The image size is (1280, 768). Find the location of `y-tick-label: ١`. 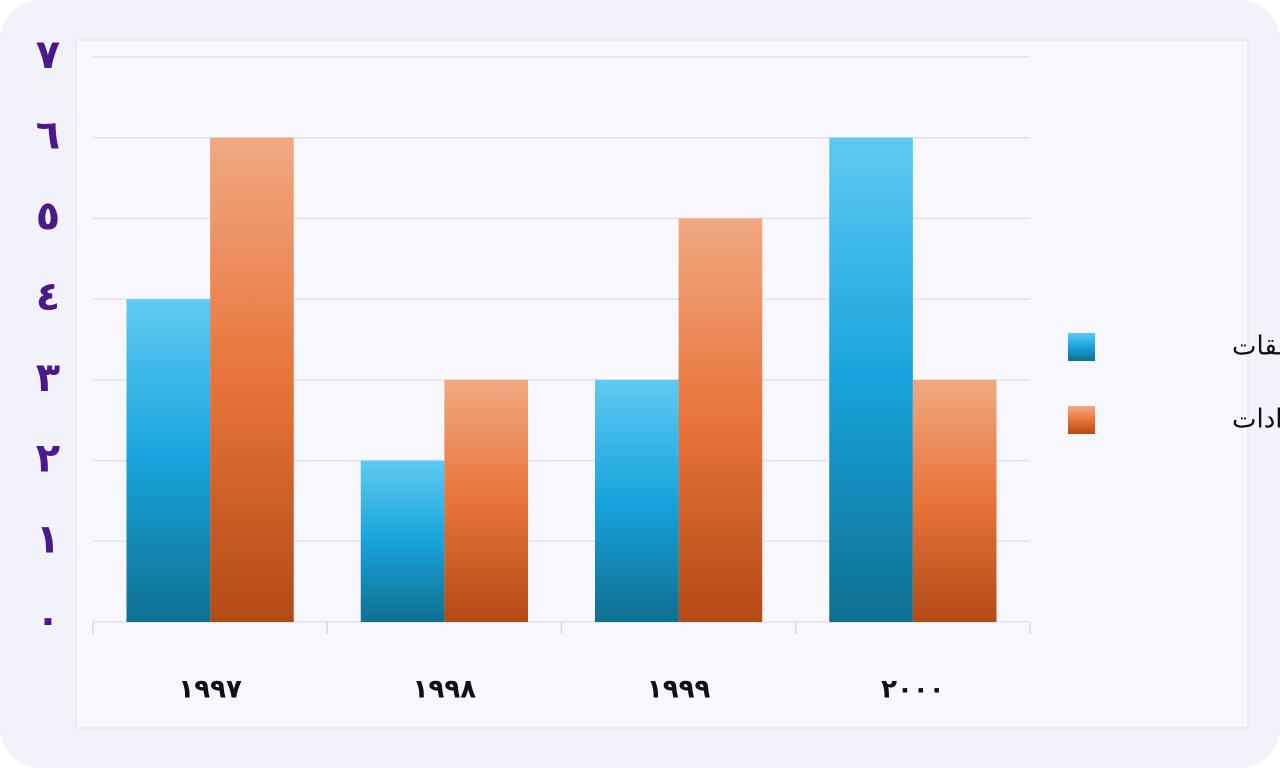

y-tick-label: ١ is located at coordinates (48, 539).